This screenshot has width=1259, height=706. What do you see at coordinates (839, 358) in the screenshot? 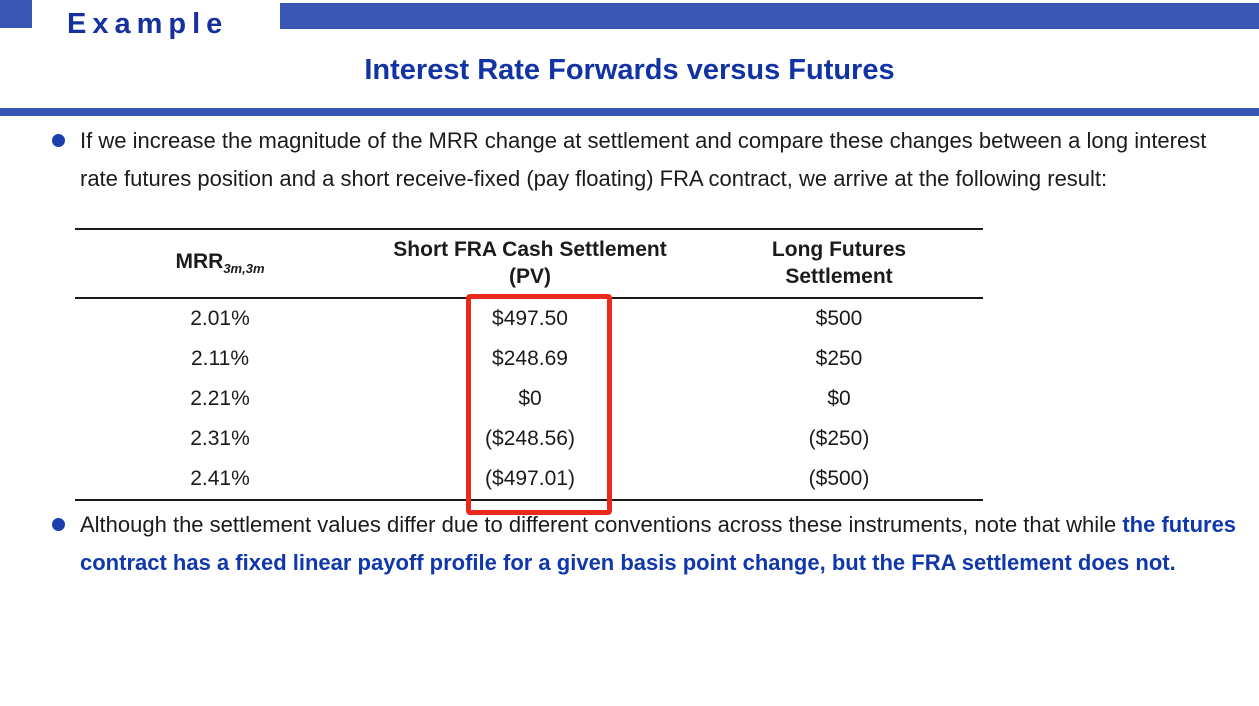
I see `table-cell: $250` at bounding box center [839, 358].